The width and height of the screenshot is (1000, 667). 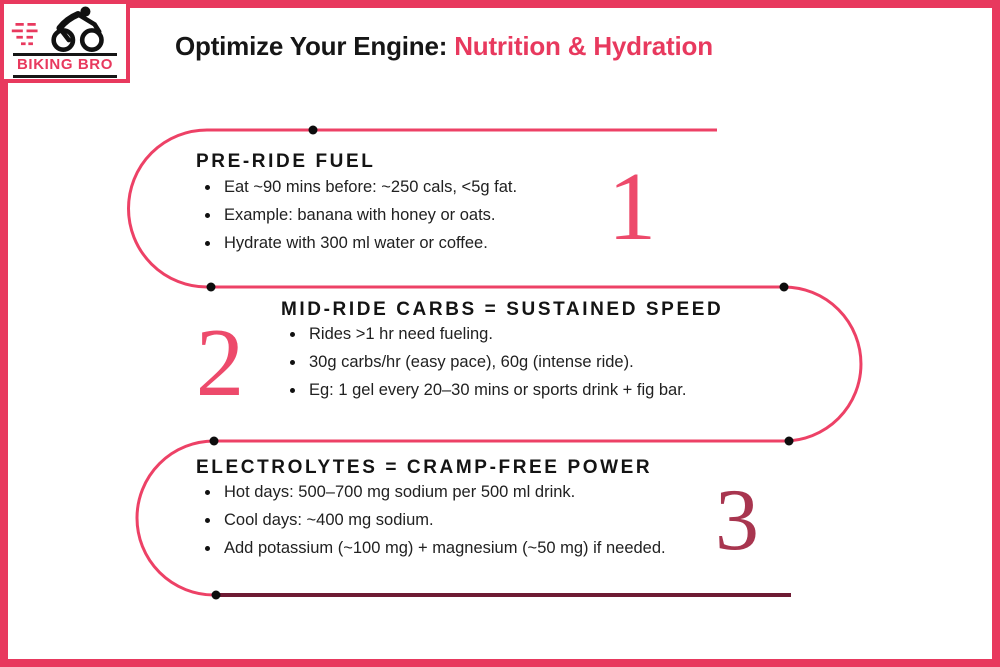 What do you see at coordinates (24, 34) in the screenshot?
I see `speed-lines-icon` at bounding box center [24, 34].